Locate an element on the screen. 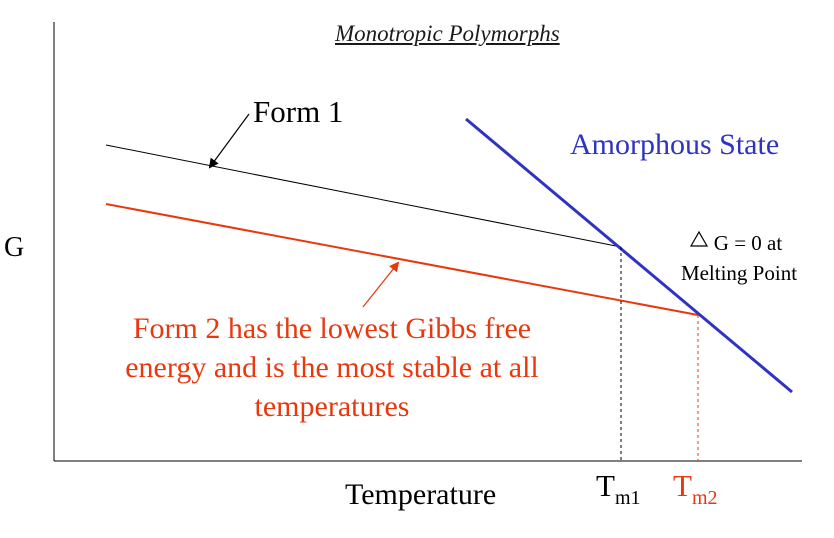  diagram-title: Monotropic Polymorphs is located at coordinates (447, 33).